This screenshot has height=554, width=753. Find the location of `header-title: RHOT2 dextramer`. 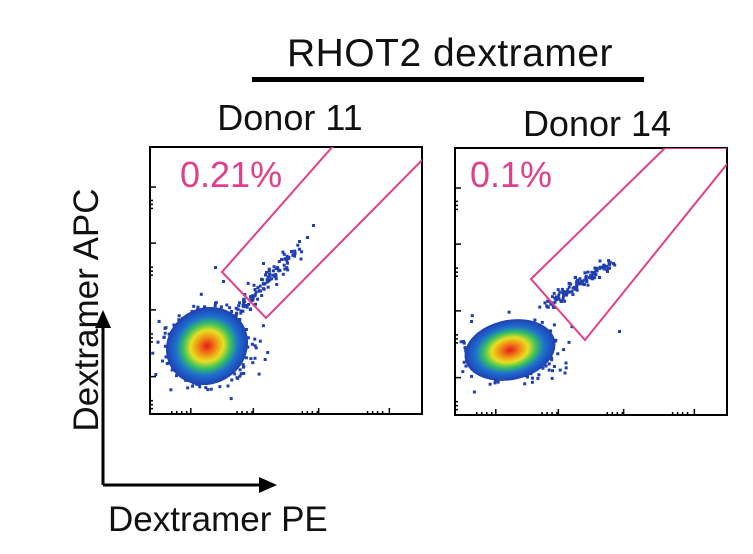

header-title: RHOT2 dextramer is located at coordinates (450, 53).